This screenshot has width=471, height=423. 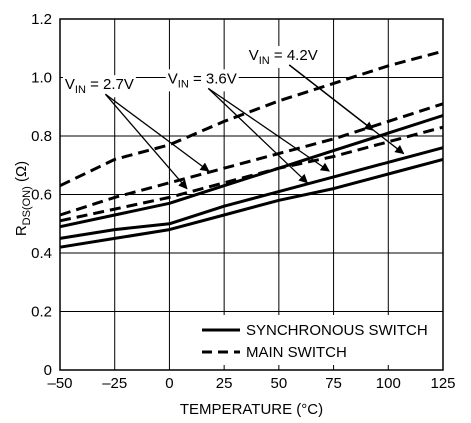 I want to click on x-axis-label: TEMPERATURE (°C), so click(x=251, y=409).